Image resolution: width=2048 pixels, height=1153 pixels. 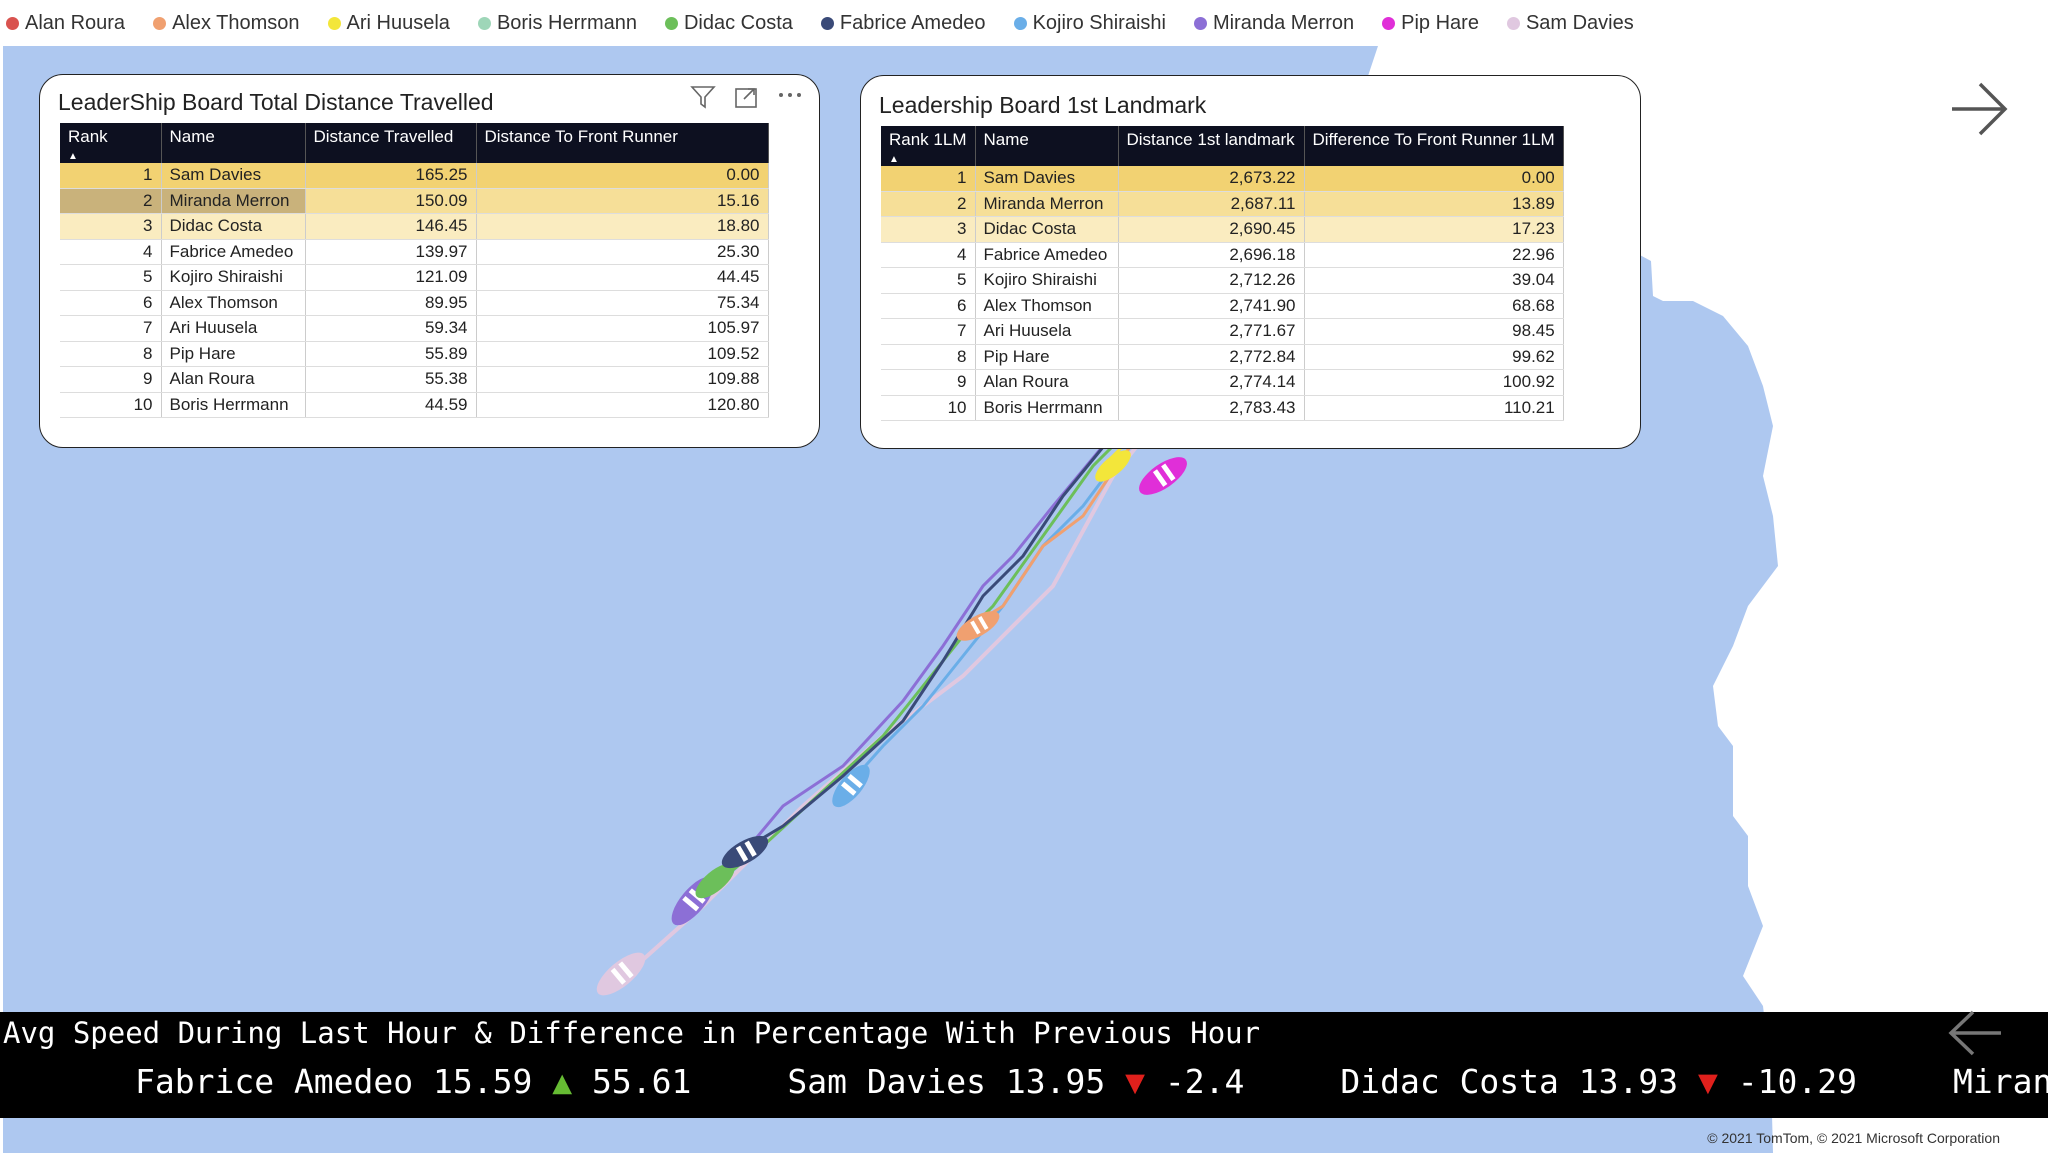 I want to click on table-row: 3 Didac Costa 2,690.45 17.23, so click(x=1222, y=229).